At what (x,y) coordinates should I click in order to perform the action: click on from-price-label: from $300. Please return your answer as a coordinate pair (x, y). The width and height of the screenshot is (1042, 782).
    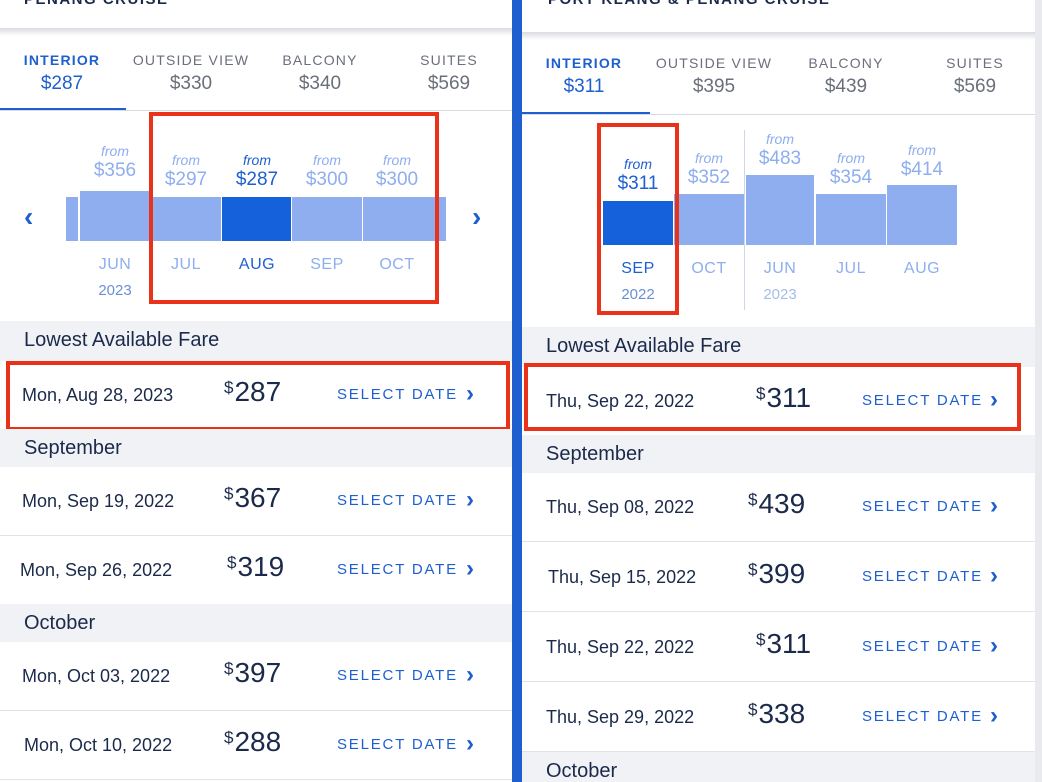
    Looking at the image, I should click on (397, 171).